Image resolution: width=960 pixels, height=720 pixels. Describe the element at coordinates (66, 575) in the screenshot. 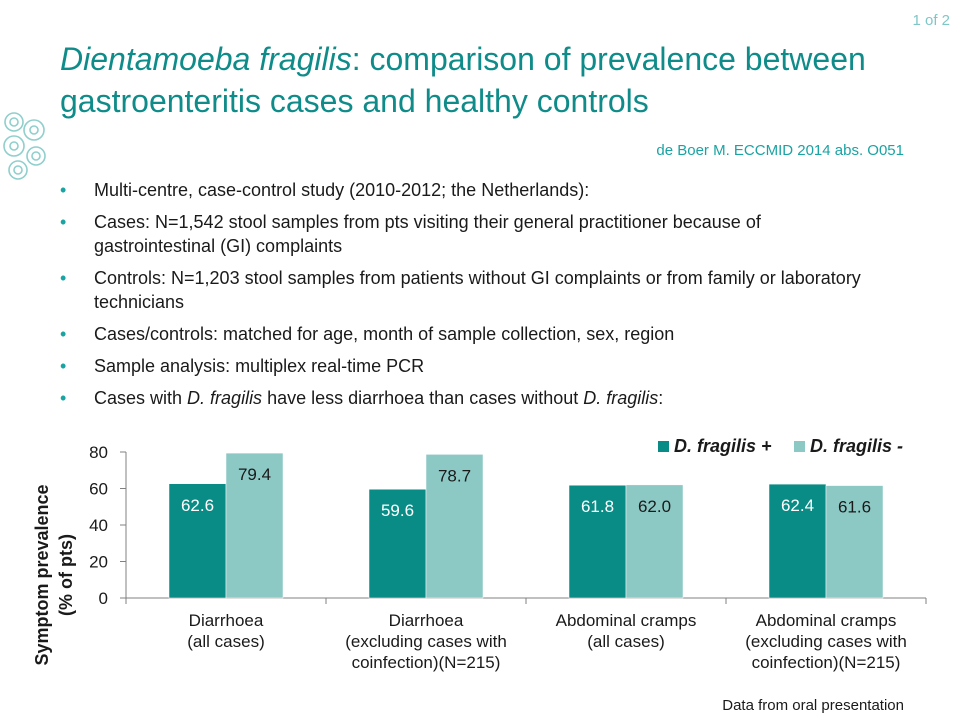

I see `y-axis-label: (% of pts)` at that location.